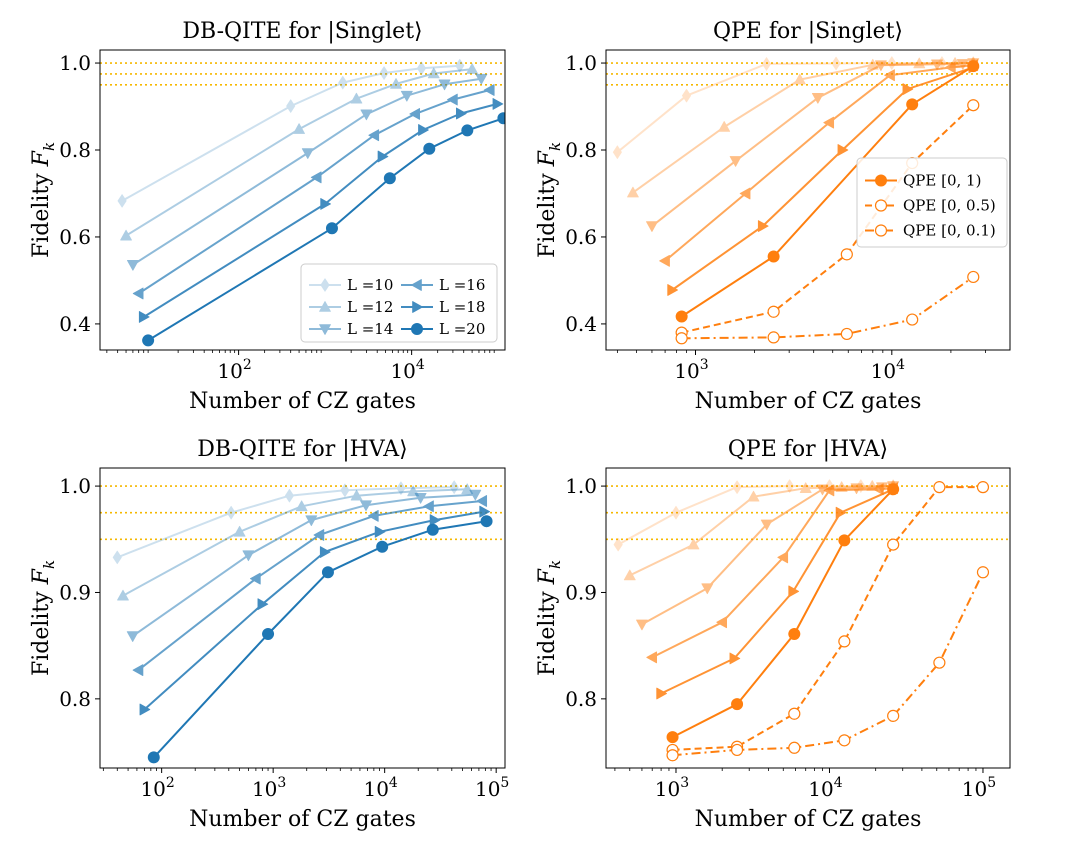  I want to click on y-axis-label: Fidelity Fk, so click(43, 618).